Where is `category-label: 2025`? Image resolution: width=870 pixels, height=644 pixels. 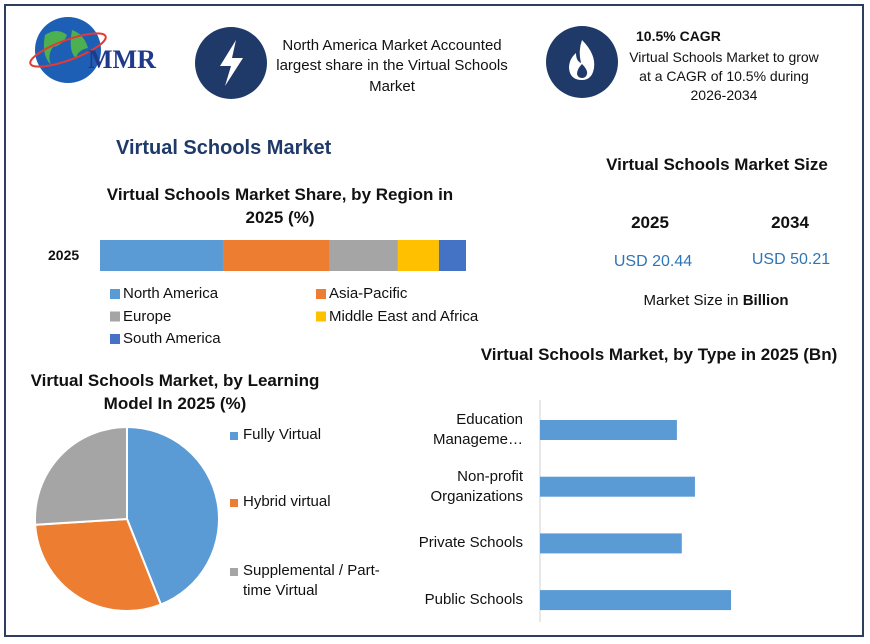
category-label: 2025 is located at coordinates (64, 255).